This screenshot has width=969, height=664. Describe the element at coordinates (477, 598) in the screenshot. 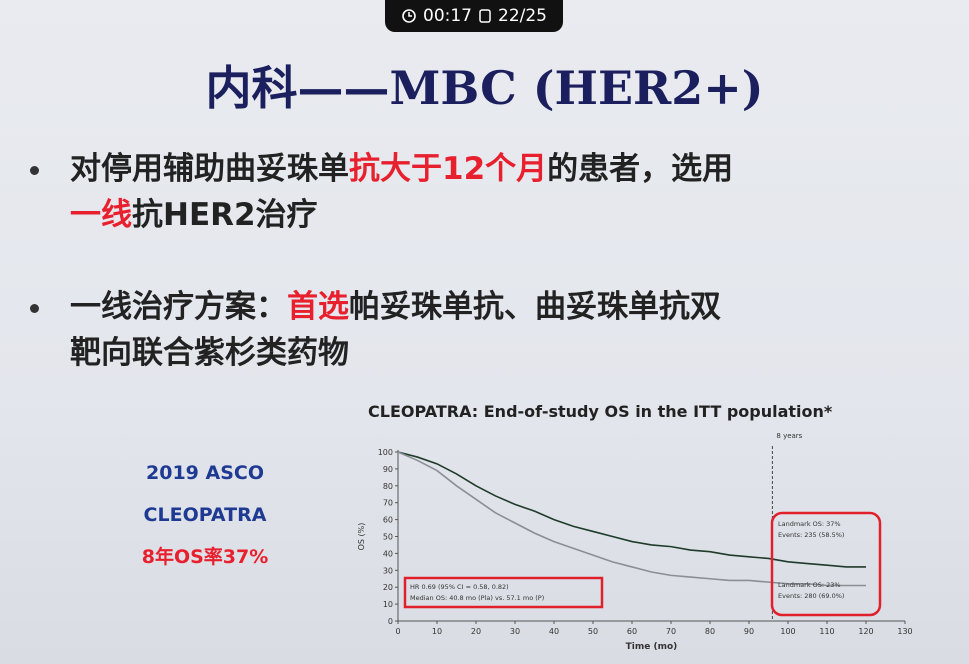

I see `hr-text: Median OS: 40.8 mo (Pla) vs. 57.1 mo (P)` at that location.